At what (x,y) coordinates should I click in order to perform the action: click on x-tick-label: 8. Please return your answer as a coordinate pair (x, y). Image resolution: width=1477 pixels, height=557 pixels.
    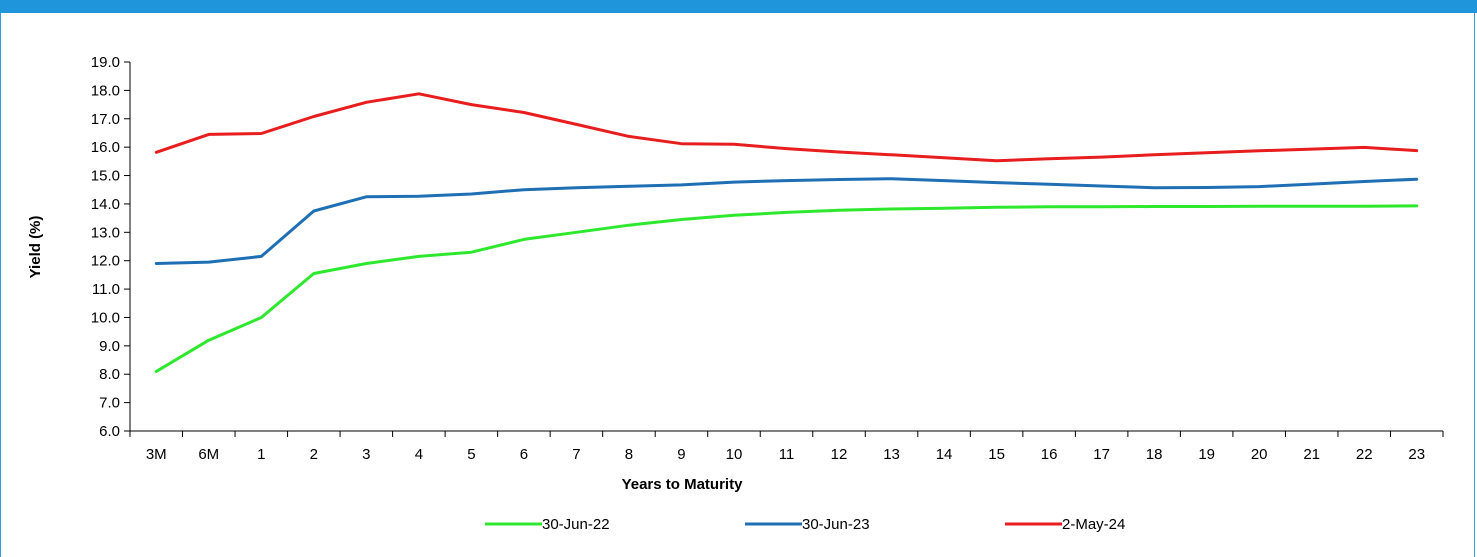
    Looking at the image, I should click on (629, 454).